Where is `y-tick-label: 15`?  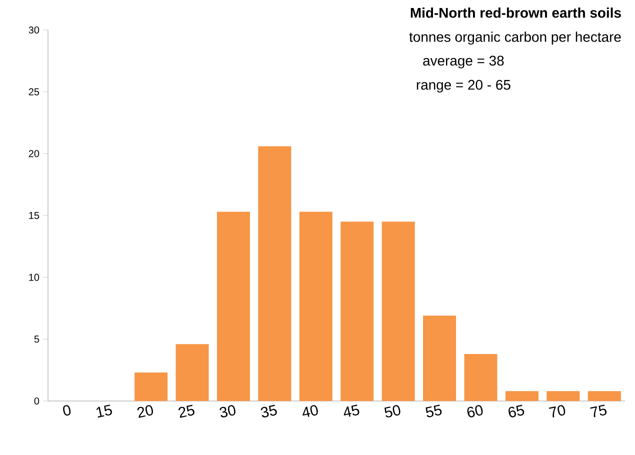
y-tick-label: 15 is located at coordinates (34, 215).